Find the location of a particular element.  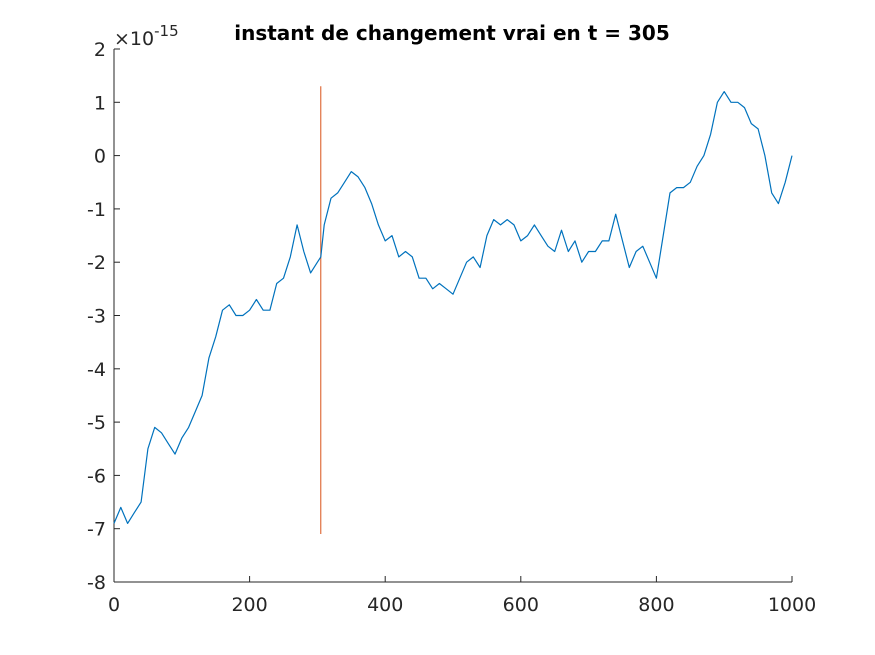

y-tick-label: -3 is located at coordinates (96, 317).